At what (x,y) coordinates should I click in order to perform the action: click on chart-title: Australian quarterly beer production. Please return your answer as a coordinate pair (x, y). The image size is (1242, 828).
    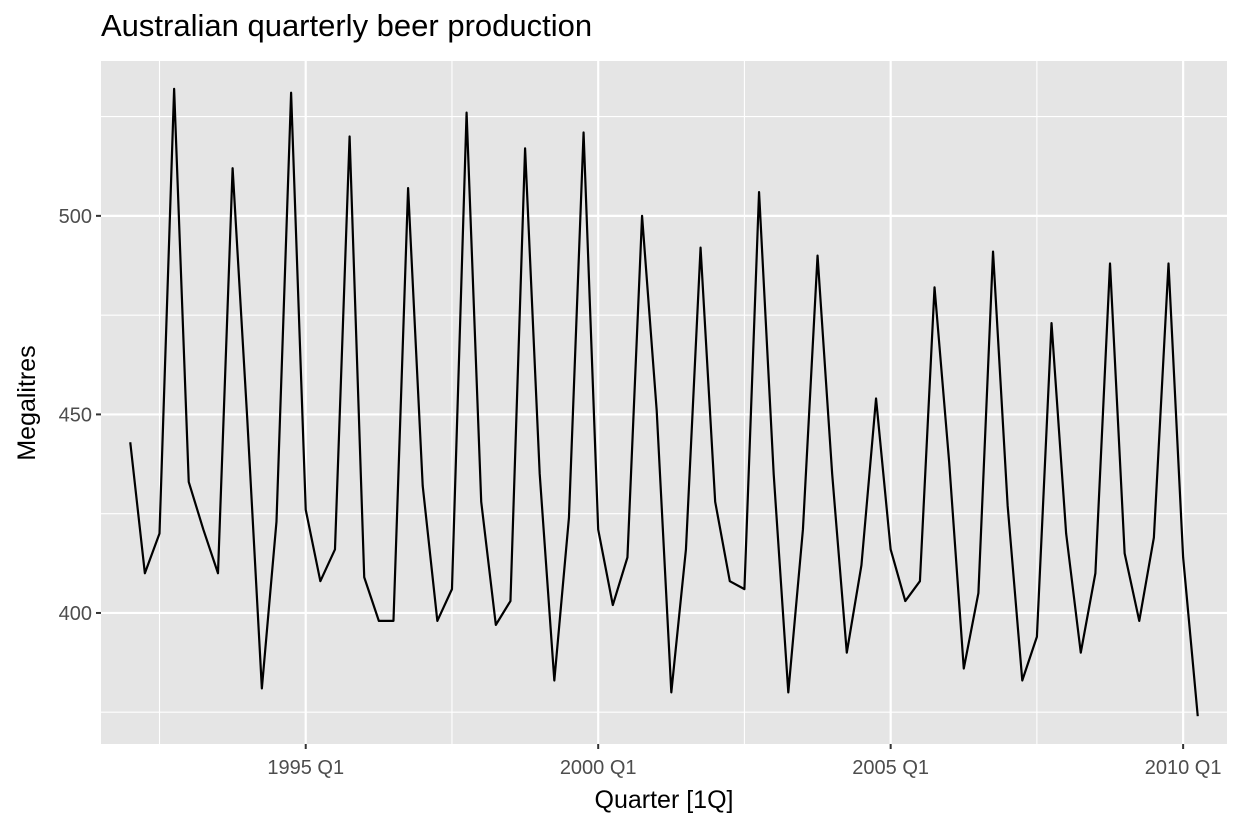
    Looking at the image, I should click on (347, 25).